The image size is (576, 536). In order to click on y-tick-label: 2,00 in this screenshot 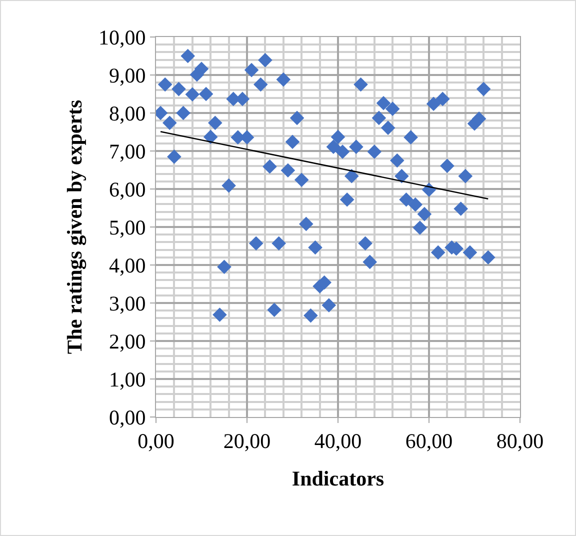, I will do `click(127, 341)`.